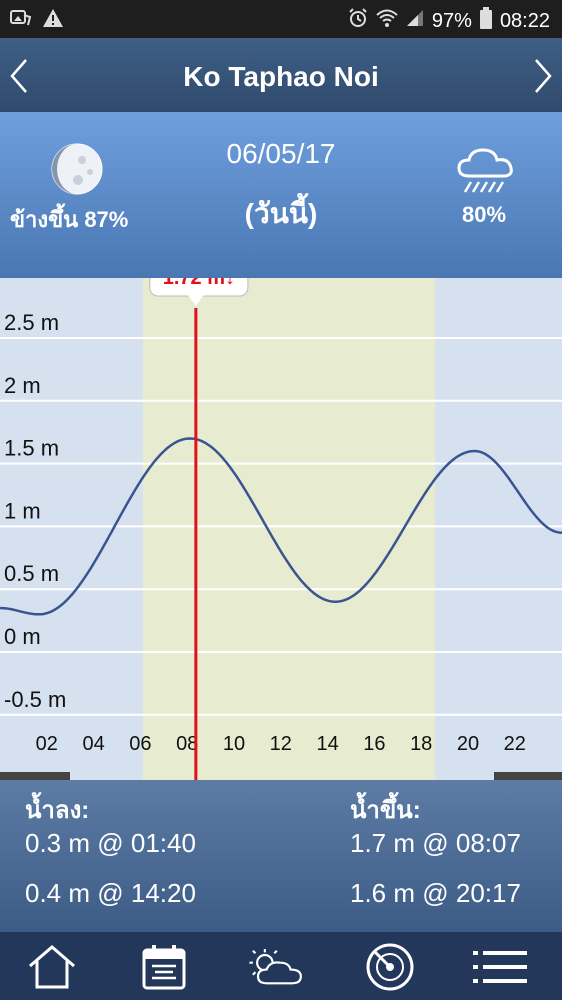 The width and height of the screenshot is (562, 1000). What do you see at coordinates (528, 776) in the screenshot?
I see `scroll-indicator-right` at bounding box center [528, 776].